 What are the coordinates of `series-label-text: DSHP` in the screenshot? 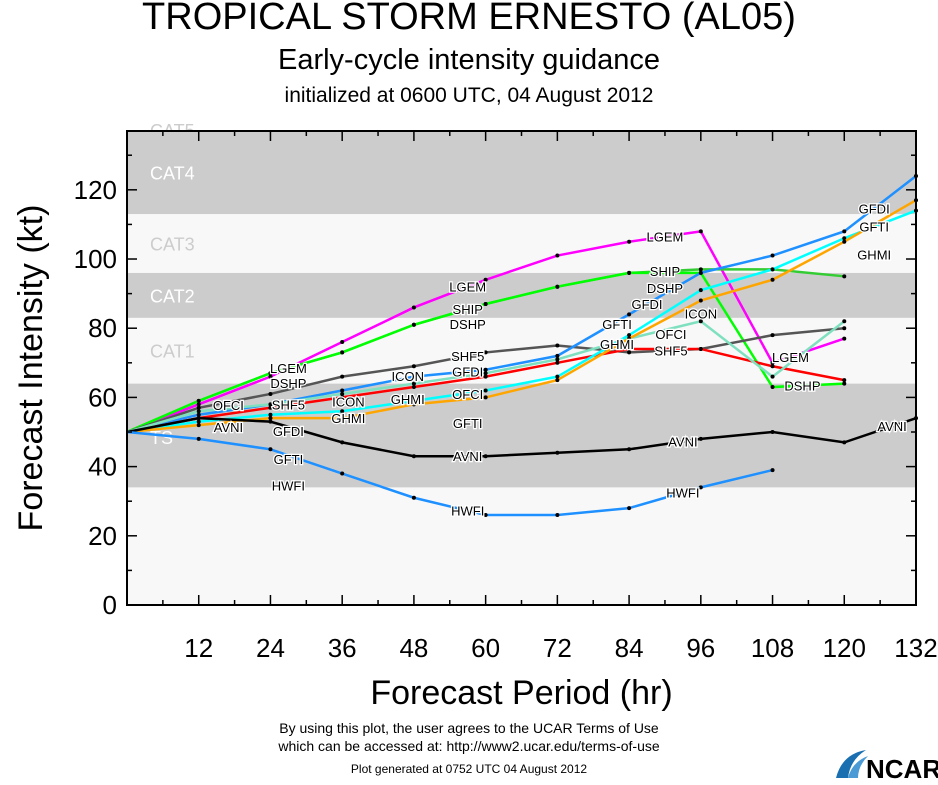 It's located at (468, 324).